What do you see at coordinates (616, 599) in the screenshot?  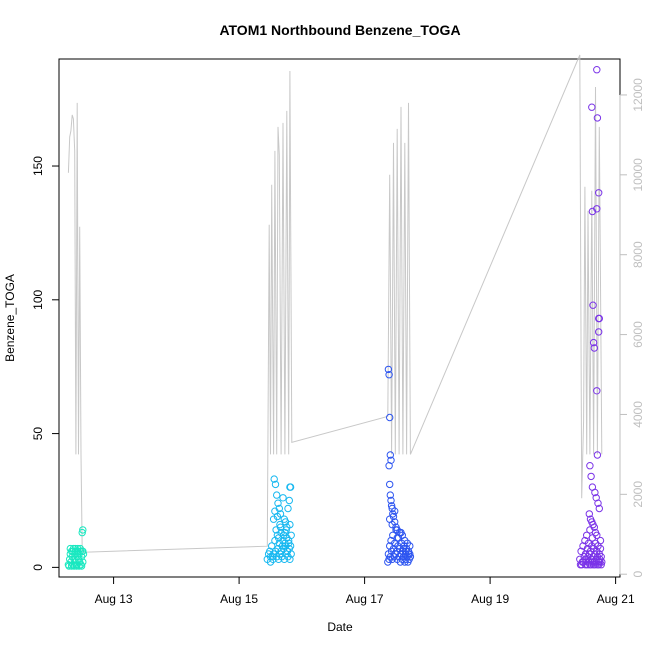 I see `x-tick-label: Aug 21` at bounding box center [616, 599].